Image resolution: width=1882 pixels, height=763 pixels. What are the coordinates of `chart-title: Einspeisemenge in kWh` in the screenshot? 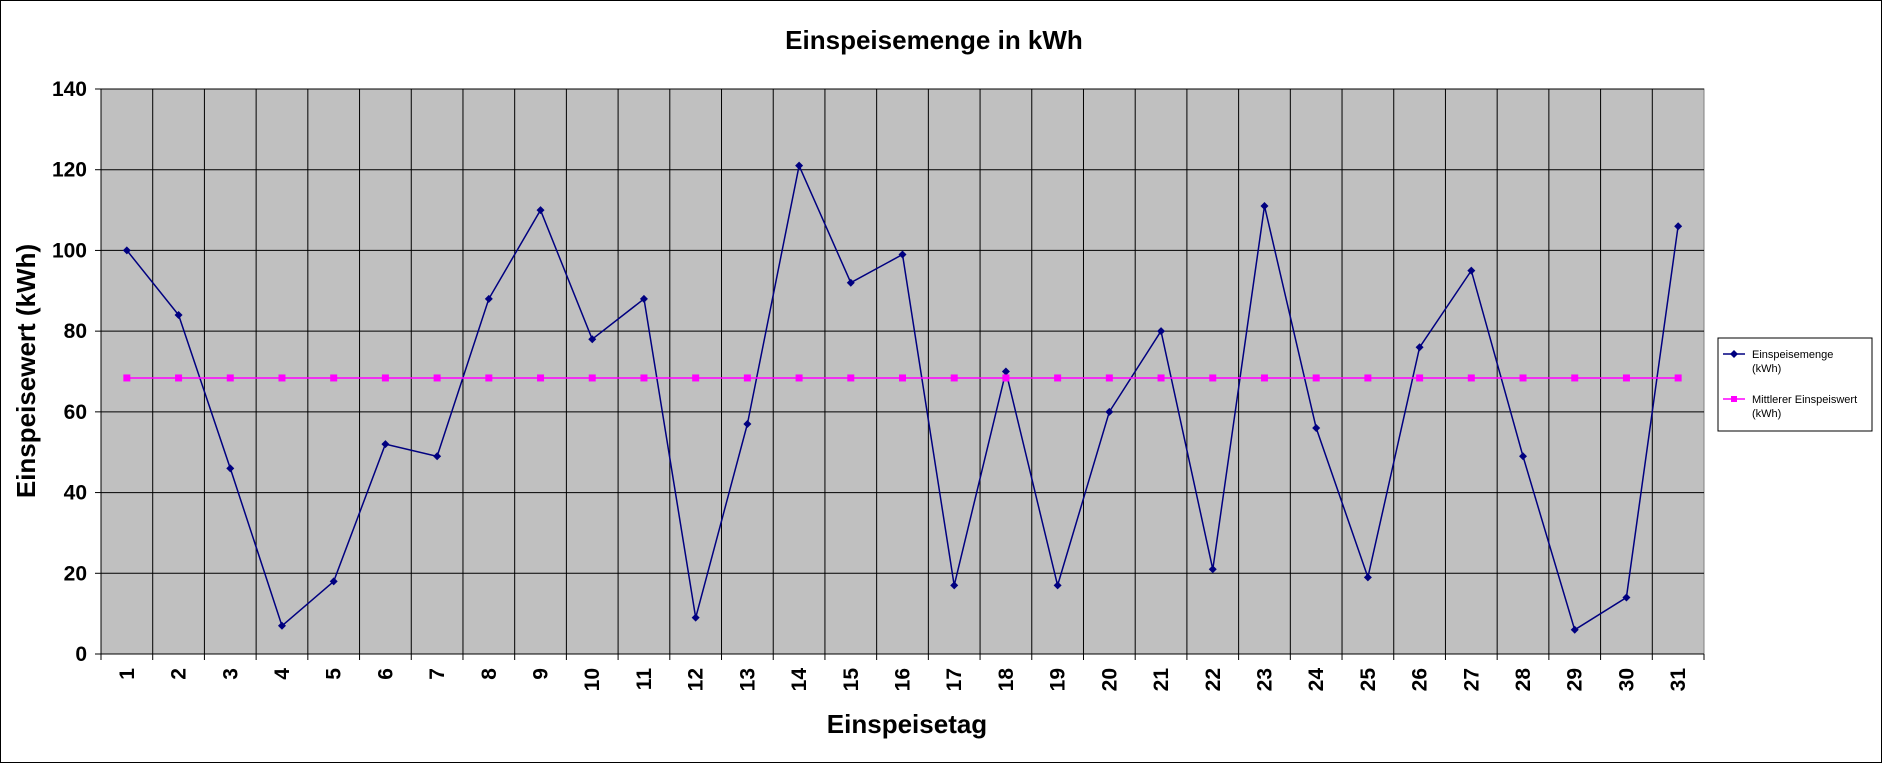 It's located at (934, 40).